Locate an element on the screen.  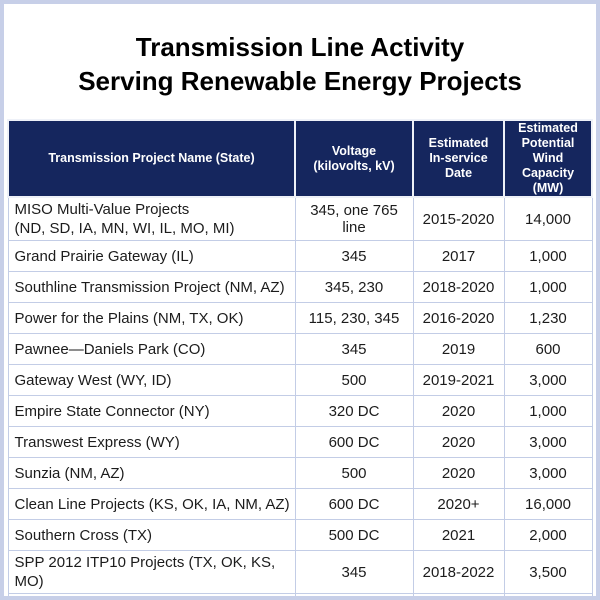
date-cell: 2019-2021 is located at coordinates (458, 380).